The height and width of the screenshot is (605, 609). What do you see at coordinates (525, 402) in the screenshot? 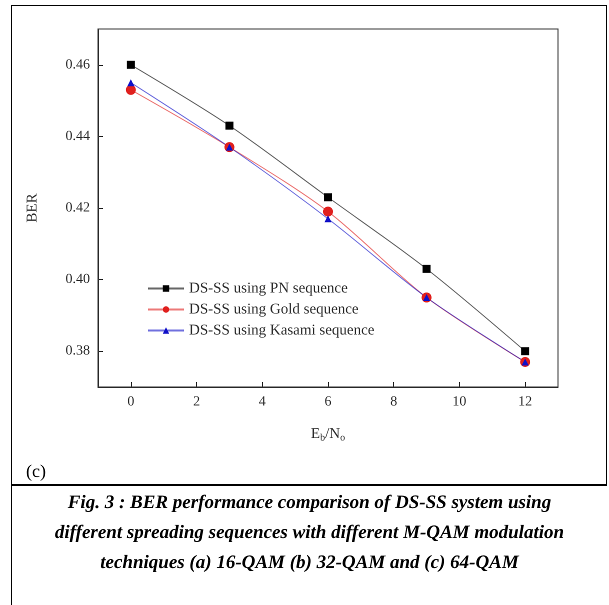
I see `x-tick-label: 12` at bounding box center [525, 402].